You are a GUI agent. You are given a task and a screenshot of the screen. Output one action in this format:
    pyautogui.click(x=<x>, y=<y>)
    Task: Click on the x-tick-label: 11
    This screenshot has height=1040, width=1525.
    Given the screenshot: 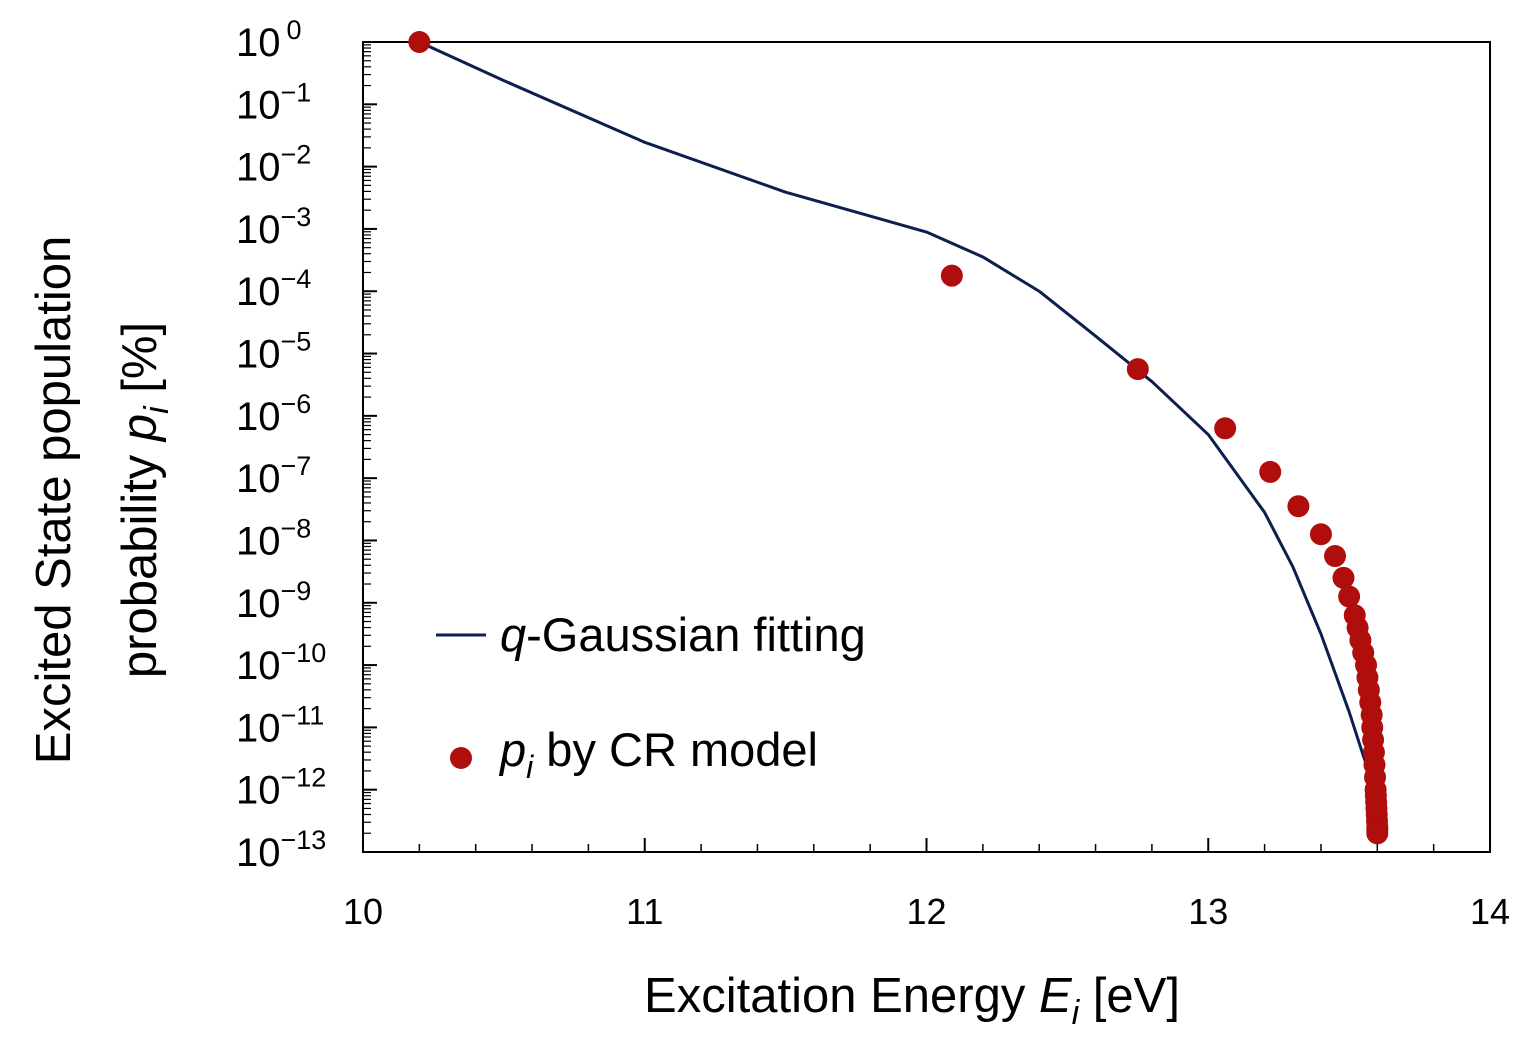 What is the action you would take?
    pyautogui.click(x=644, y=911)
    